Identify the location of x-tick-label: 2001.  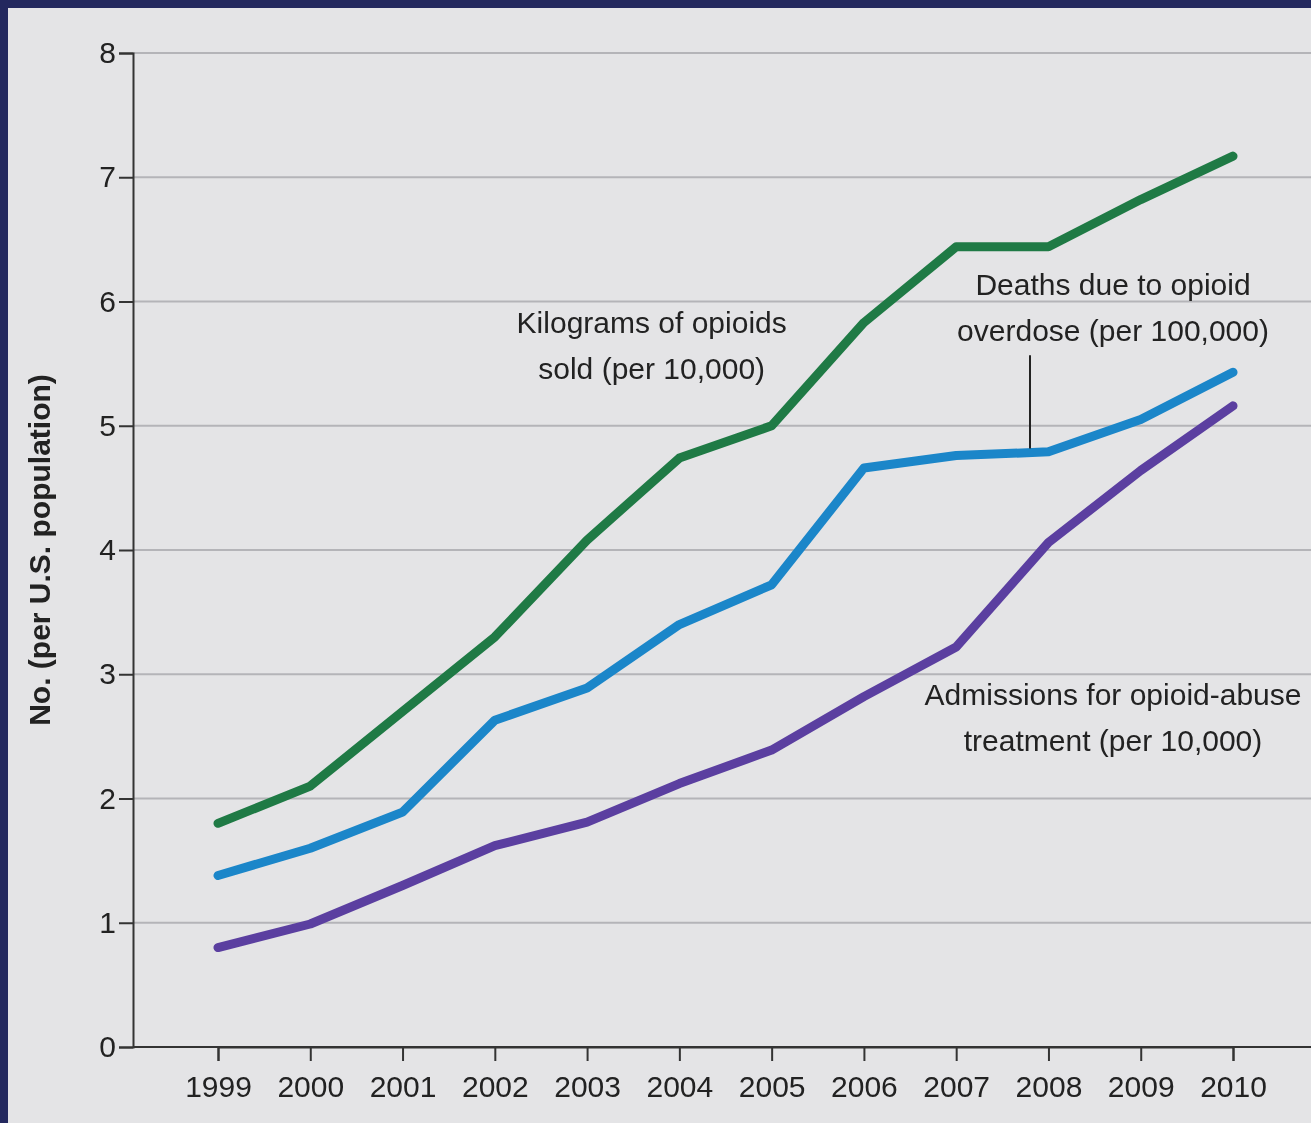
(403, 1086).